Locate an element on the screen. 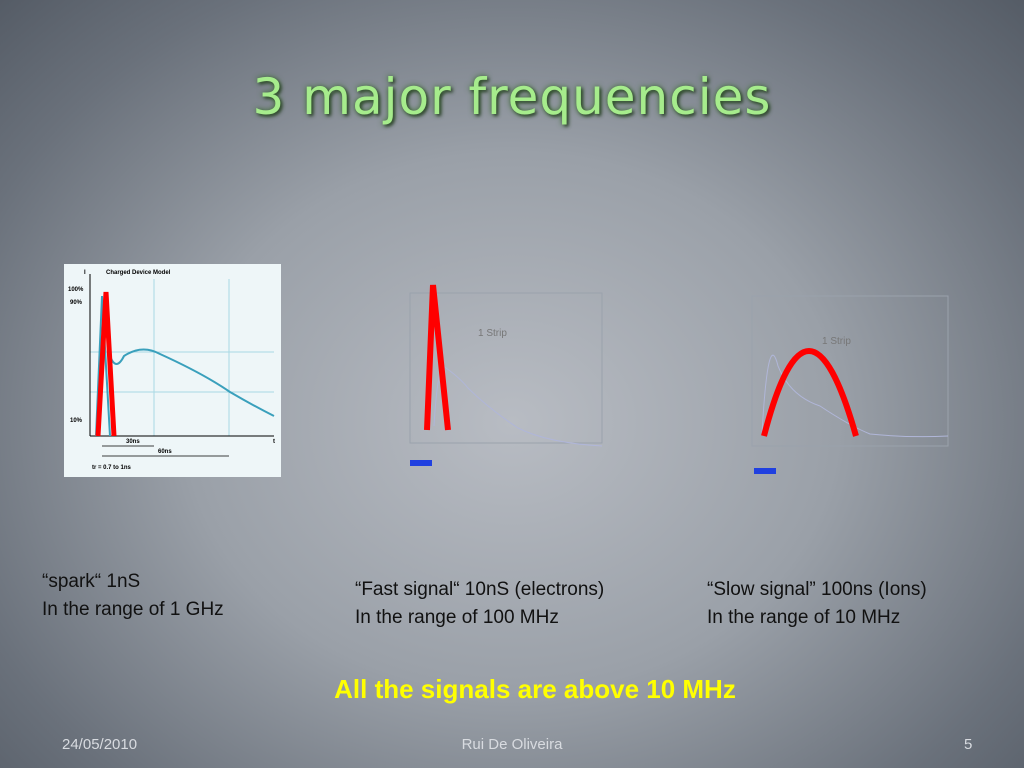 Image resolution: width=1024 pixels, height=768 pixels. footer-author: Rui De Oliveira is located at coordinates (512, 744).